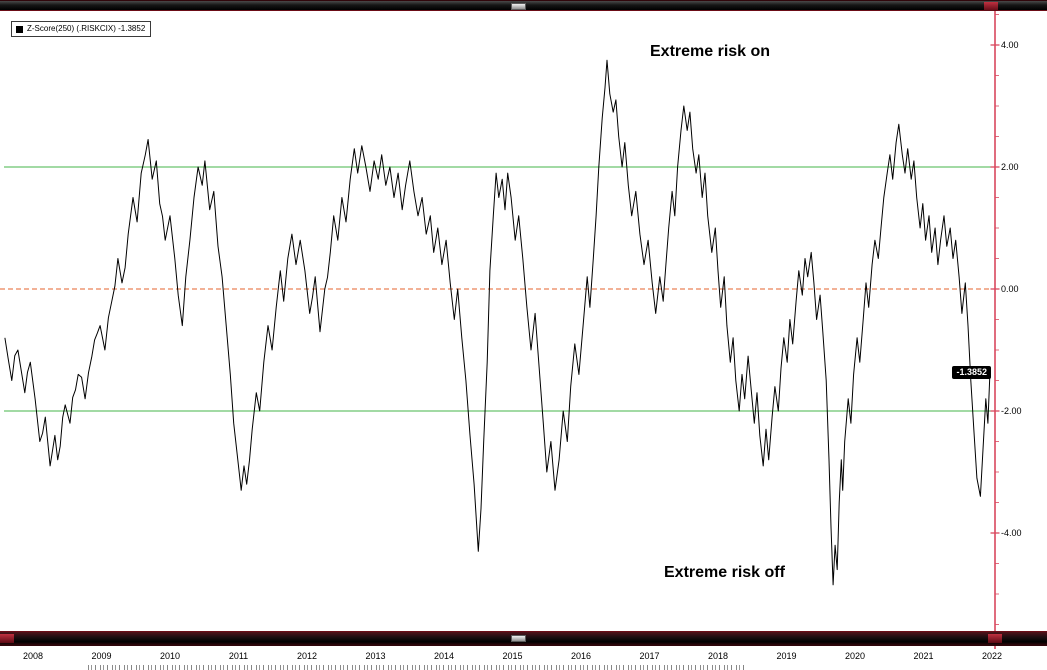  Describe the element at coordinates (33, 656) in the screenshot. I see `x-axis-tick-label: 2008` at that location.